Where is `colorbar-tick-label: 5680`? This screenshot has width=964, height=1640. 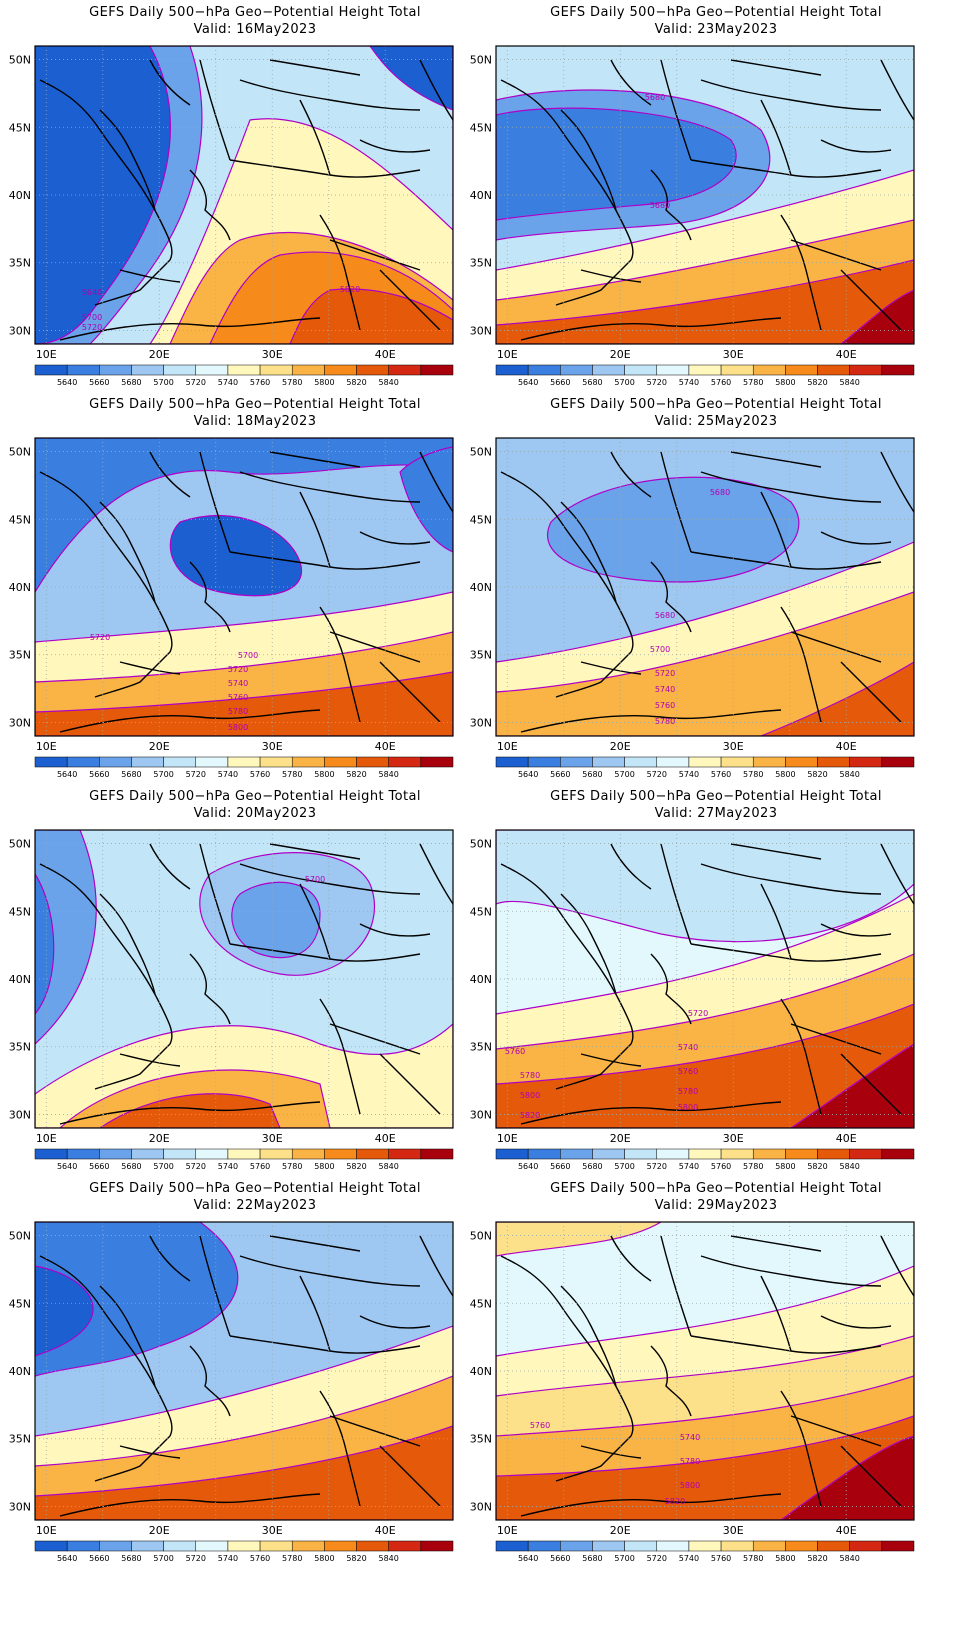
colorbar-tick-label: 5680 is located at coordinates (592, 1166).